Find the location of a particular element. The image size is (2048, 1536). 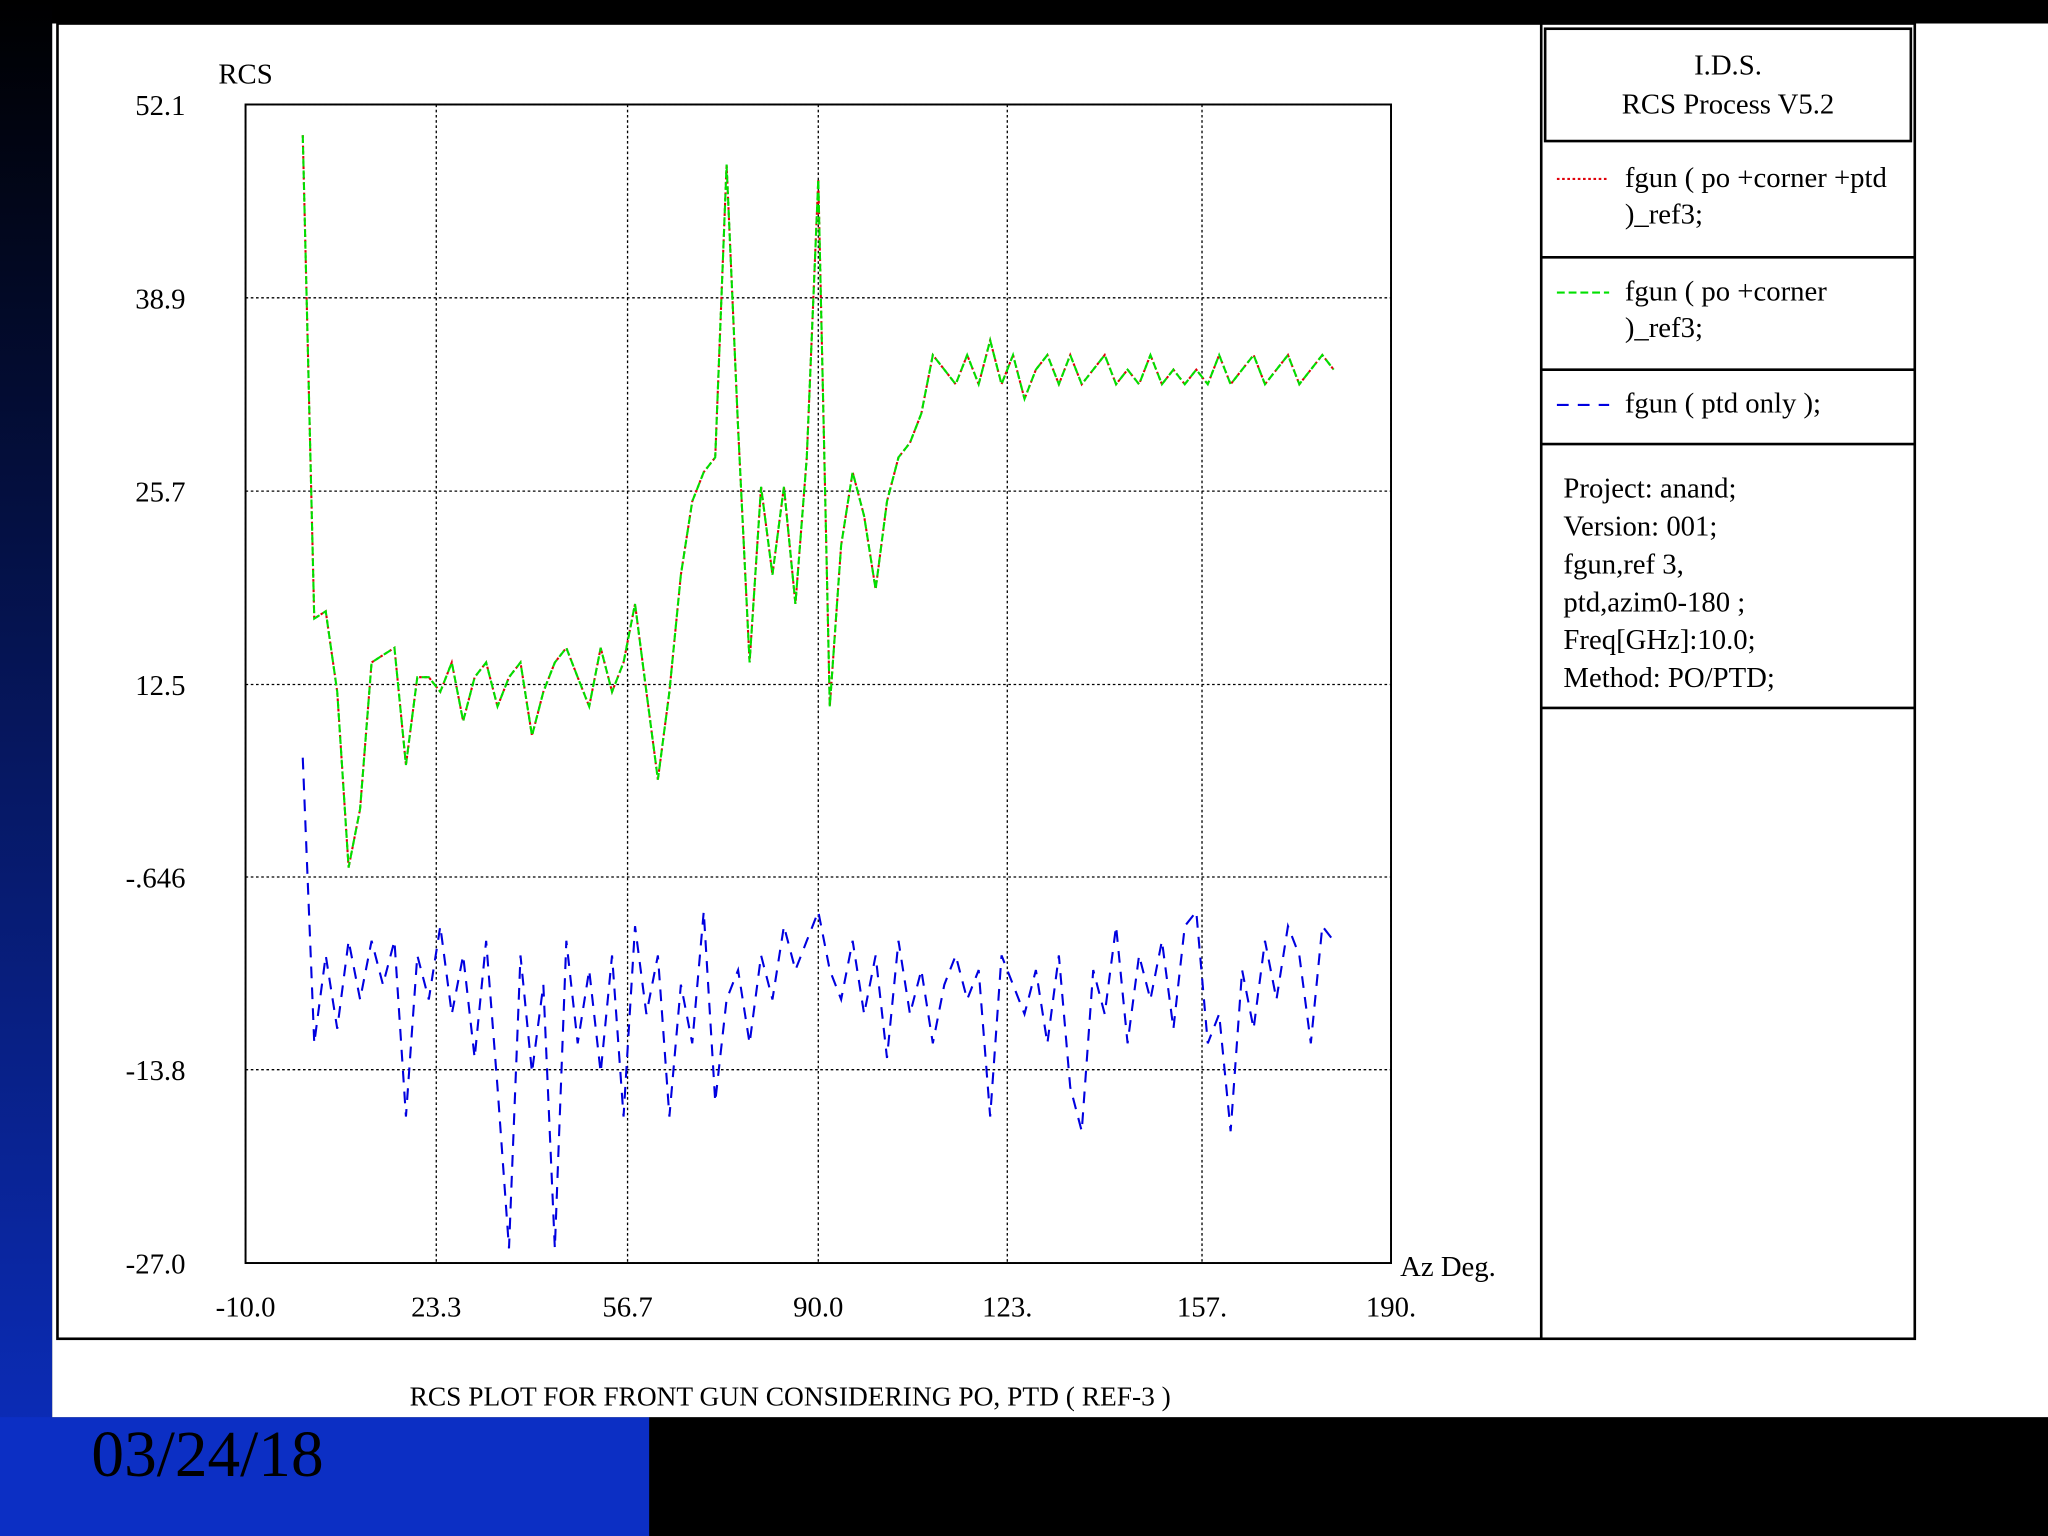

y-tick-label: 52.1 is located at coordinates (160, 106).